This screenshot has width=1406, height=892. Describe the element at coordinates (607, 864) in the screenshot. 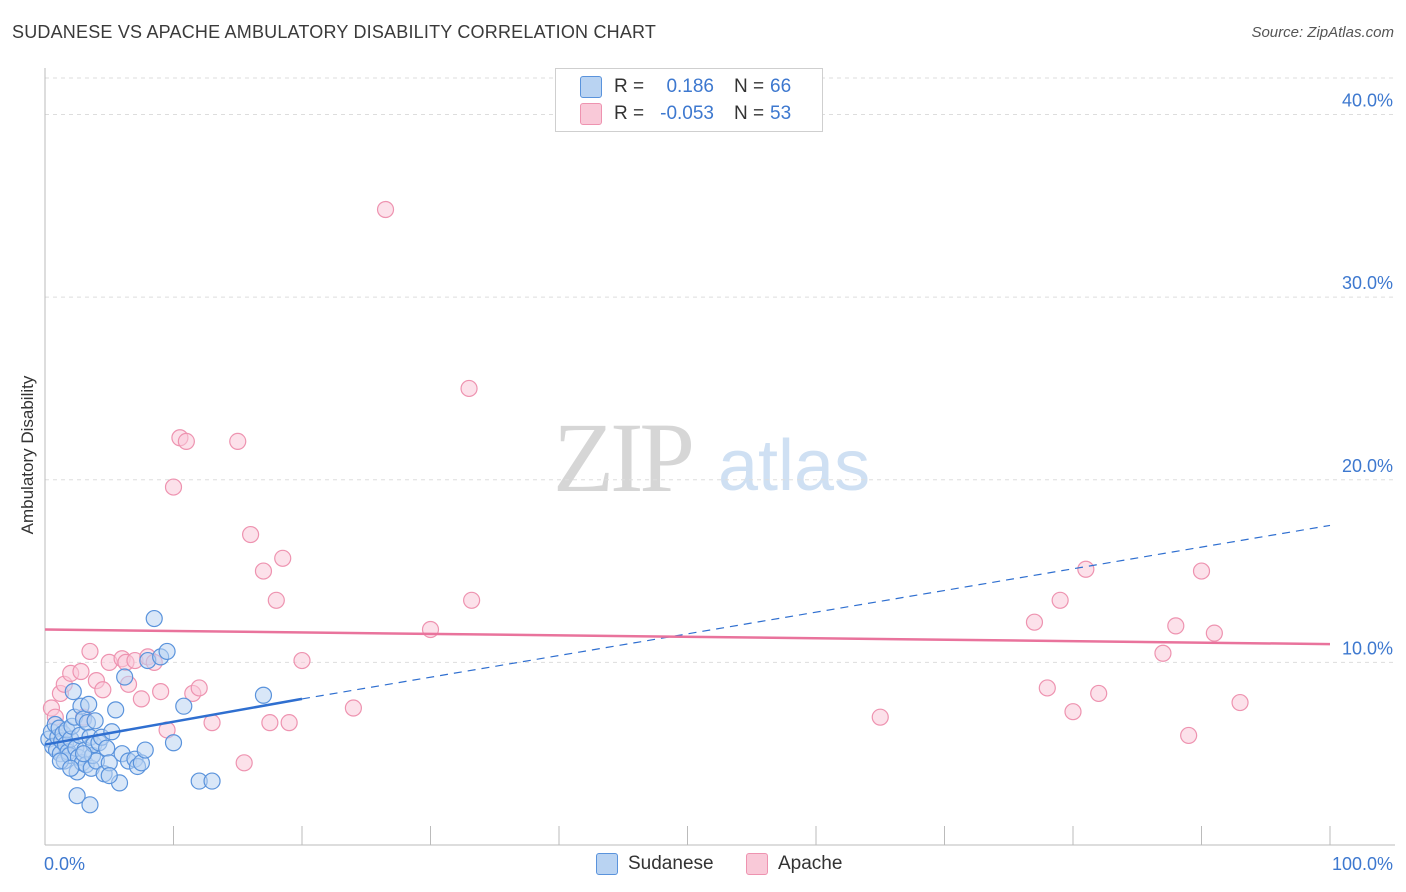

I see `sudanese-legend-swatch` at that location.